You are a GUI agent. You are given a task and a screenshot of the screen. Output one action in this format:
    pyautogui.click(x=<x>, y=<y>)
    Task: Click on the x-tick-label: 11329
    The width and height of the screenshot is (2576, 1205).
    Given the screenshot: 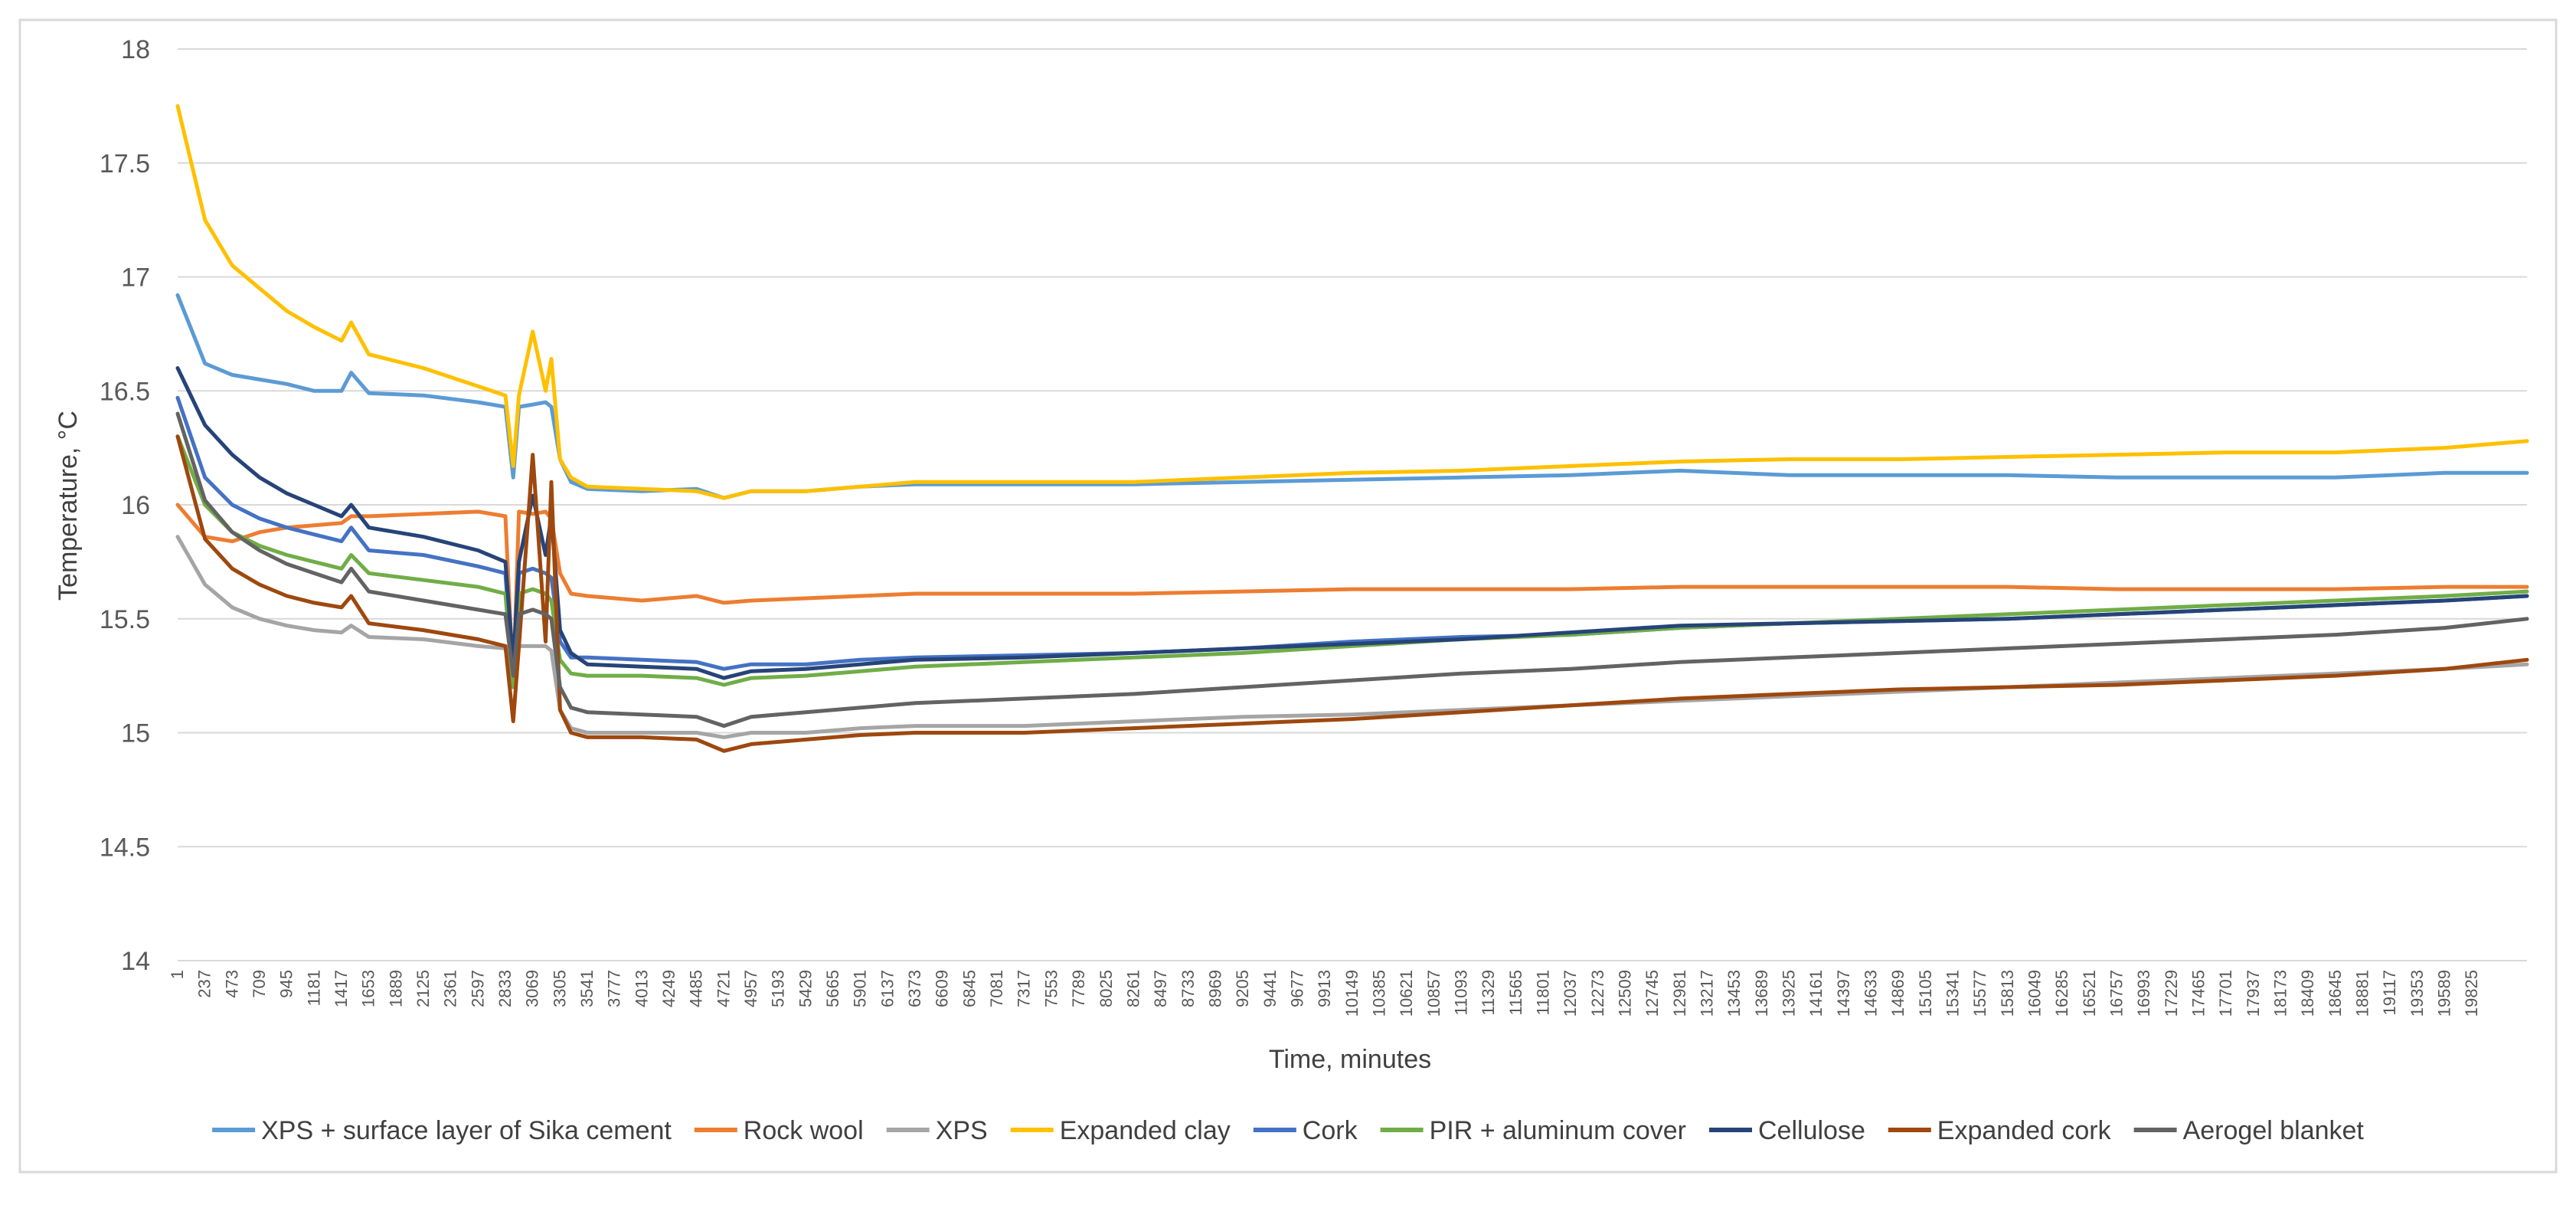 What is the action you would take?
    pyautogui.click(x=1488, y=993)
    